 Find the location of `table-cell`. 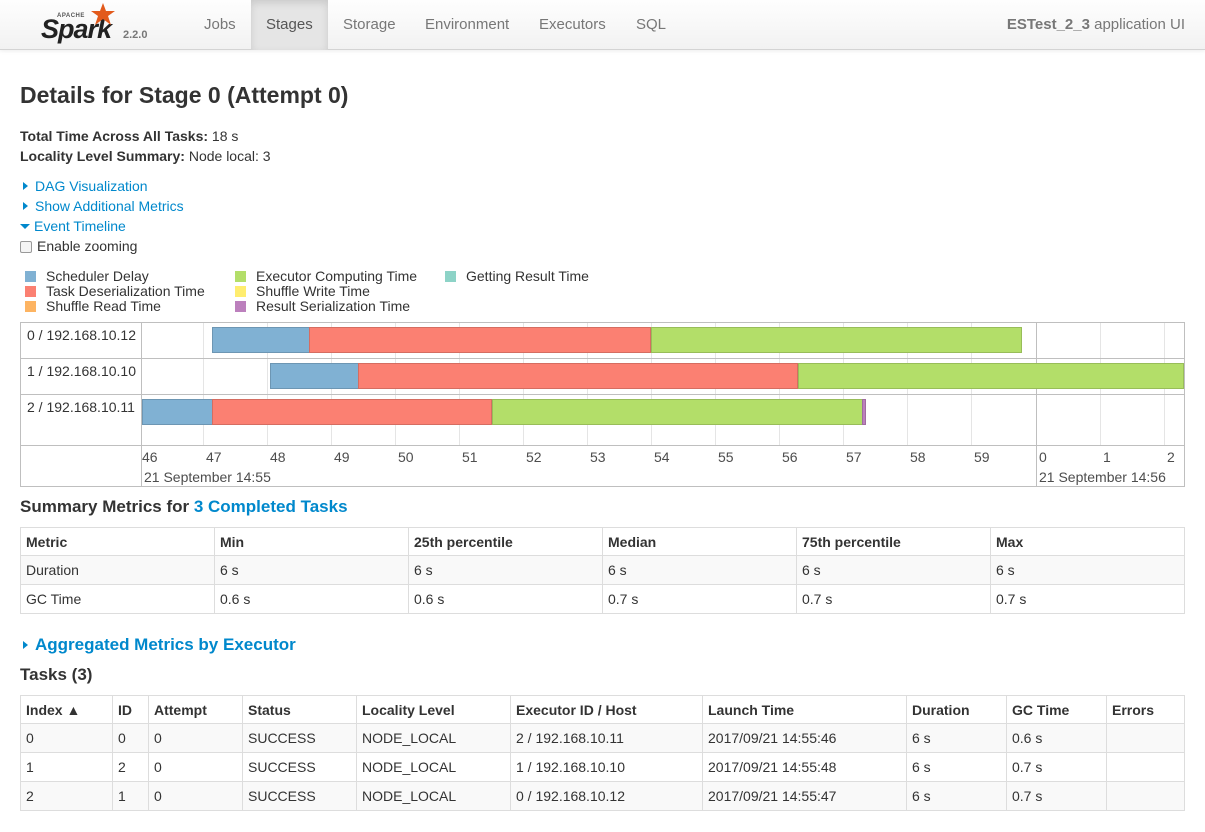

table-cell is located at coordinates (1145, 738).